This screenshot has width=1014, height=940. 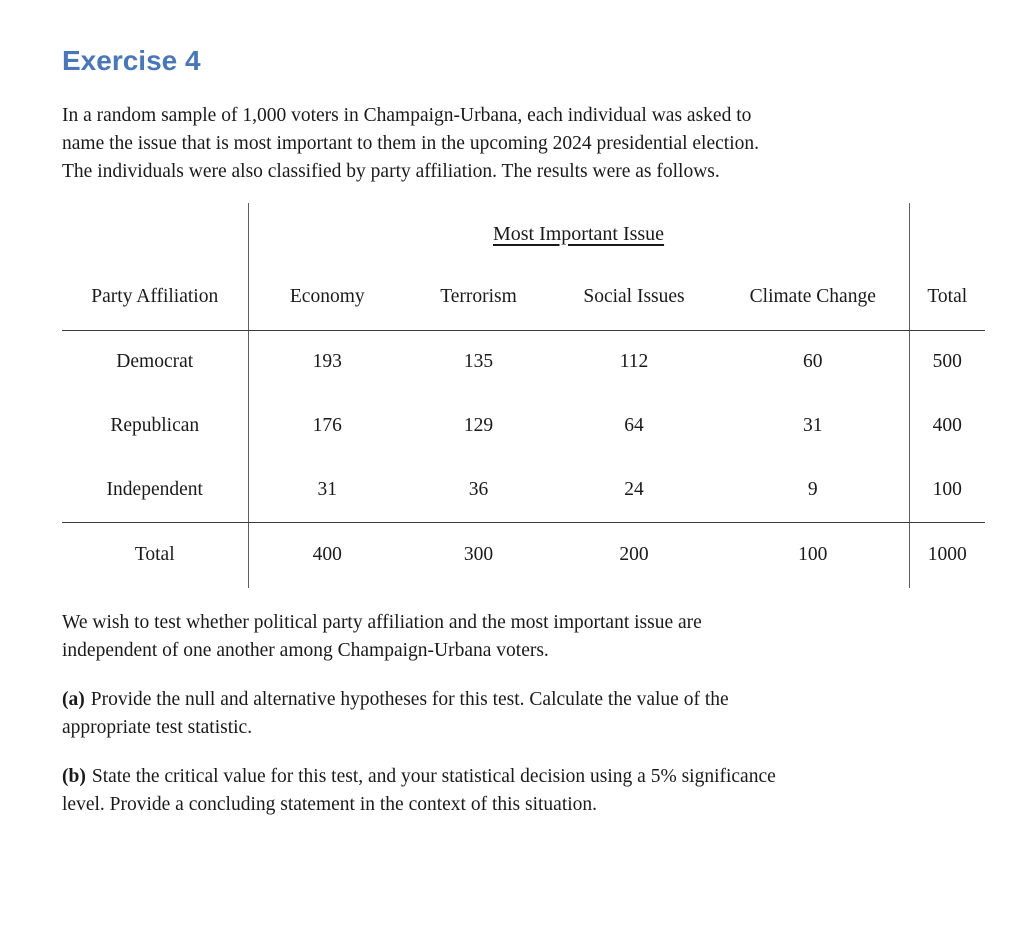 What do you see at coordinates (155, 490) in the screenshot?
I see `row-label: Independent` at bounding box center [155, 490].